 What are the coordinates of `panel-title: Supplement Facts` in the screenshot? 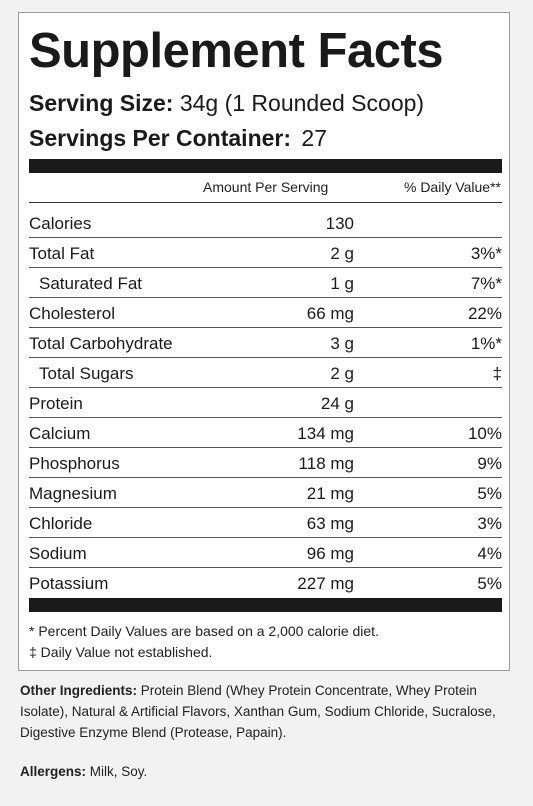 It's located at (236, 51).